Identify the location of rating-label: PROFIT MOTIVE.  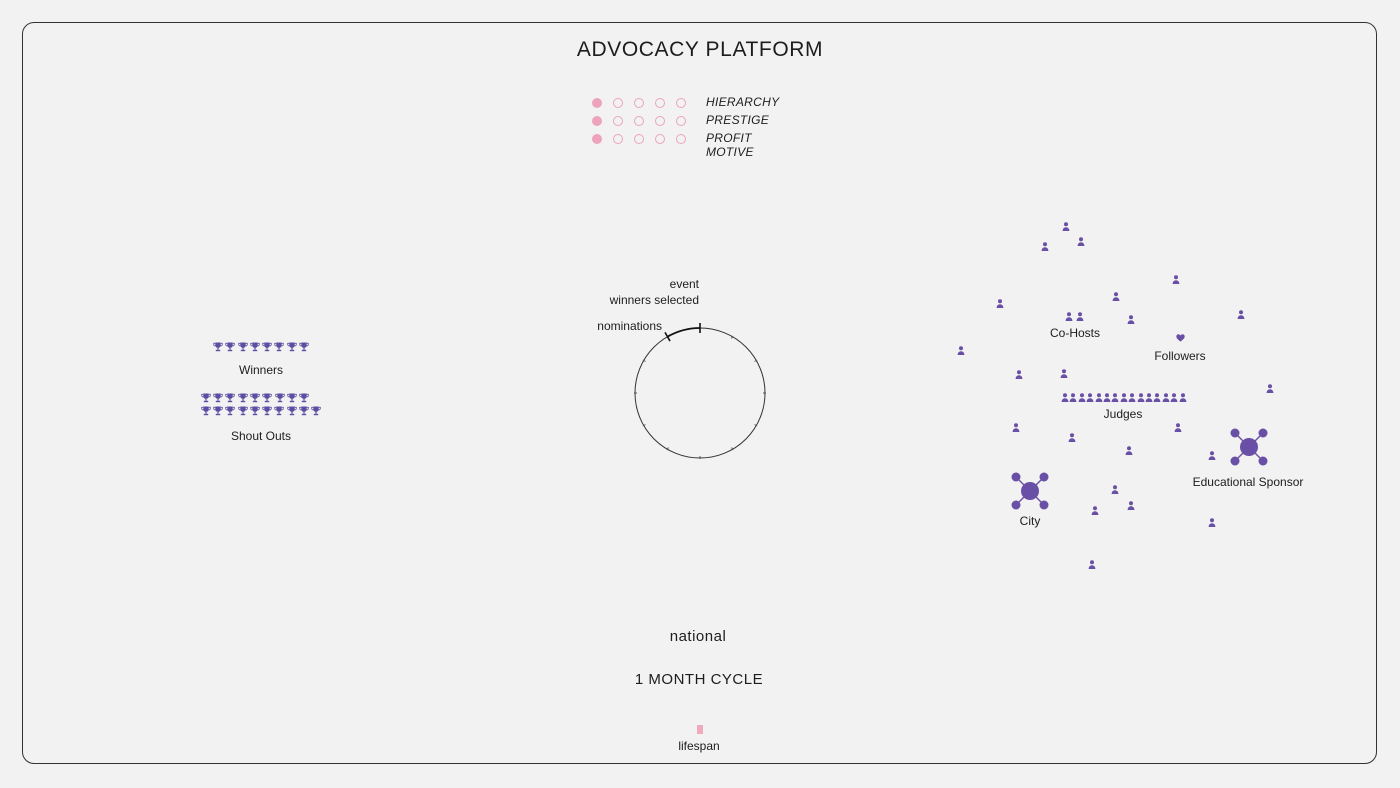
(730, 145).